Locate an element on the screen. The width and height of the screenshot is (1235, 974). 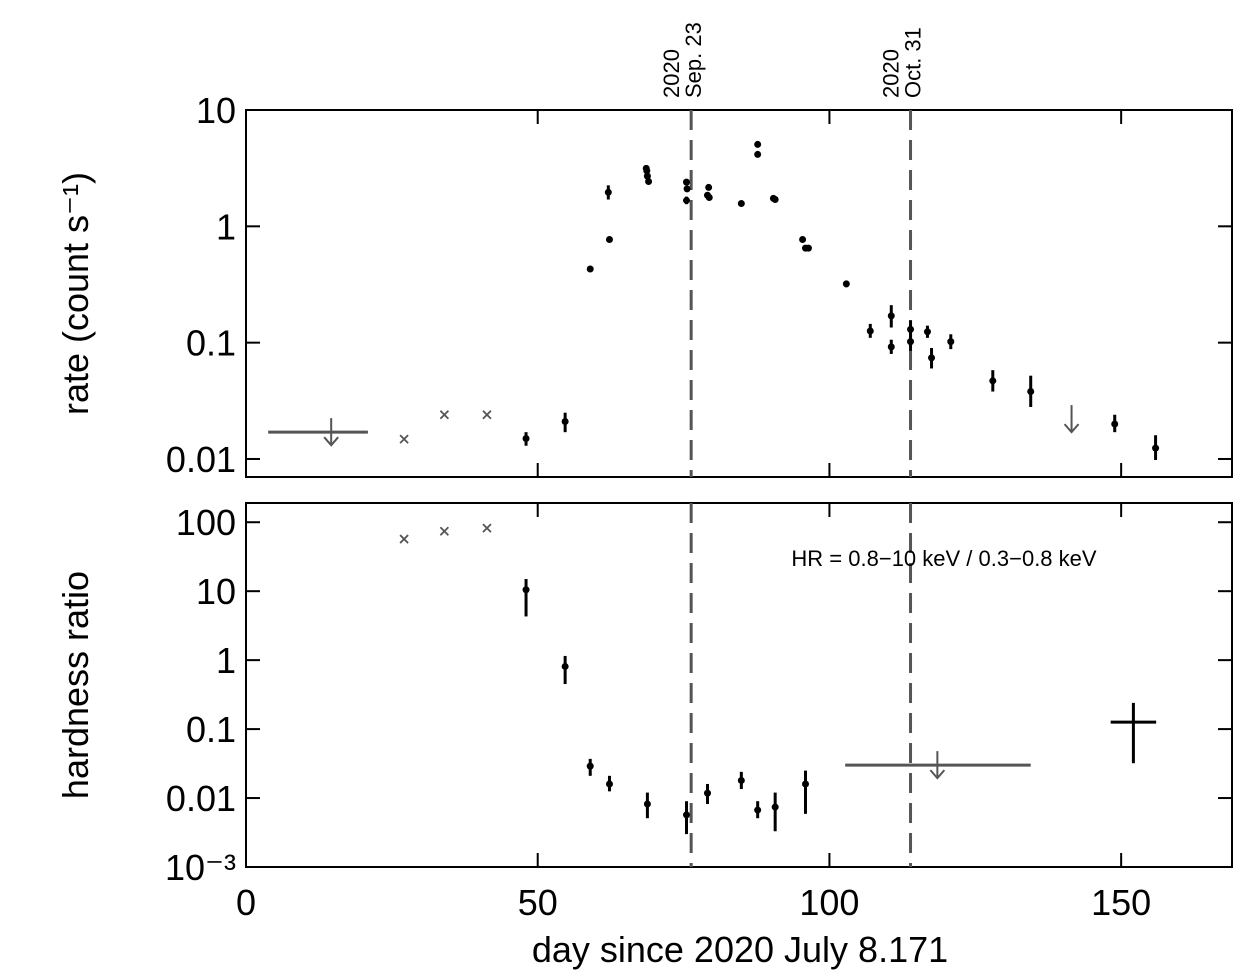
annotation: HR = 0.8−10 keV / 0.3−0.8 keV is located at coordinates (943, 558).